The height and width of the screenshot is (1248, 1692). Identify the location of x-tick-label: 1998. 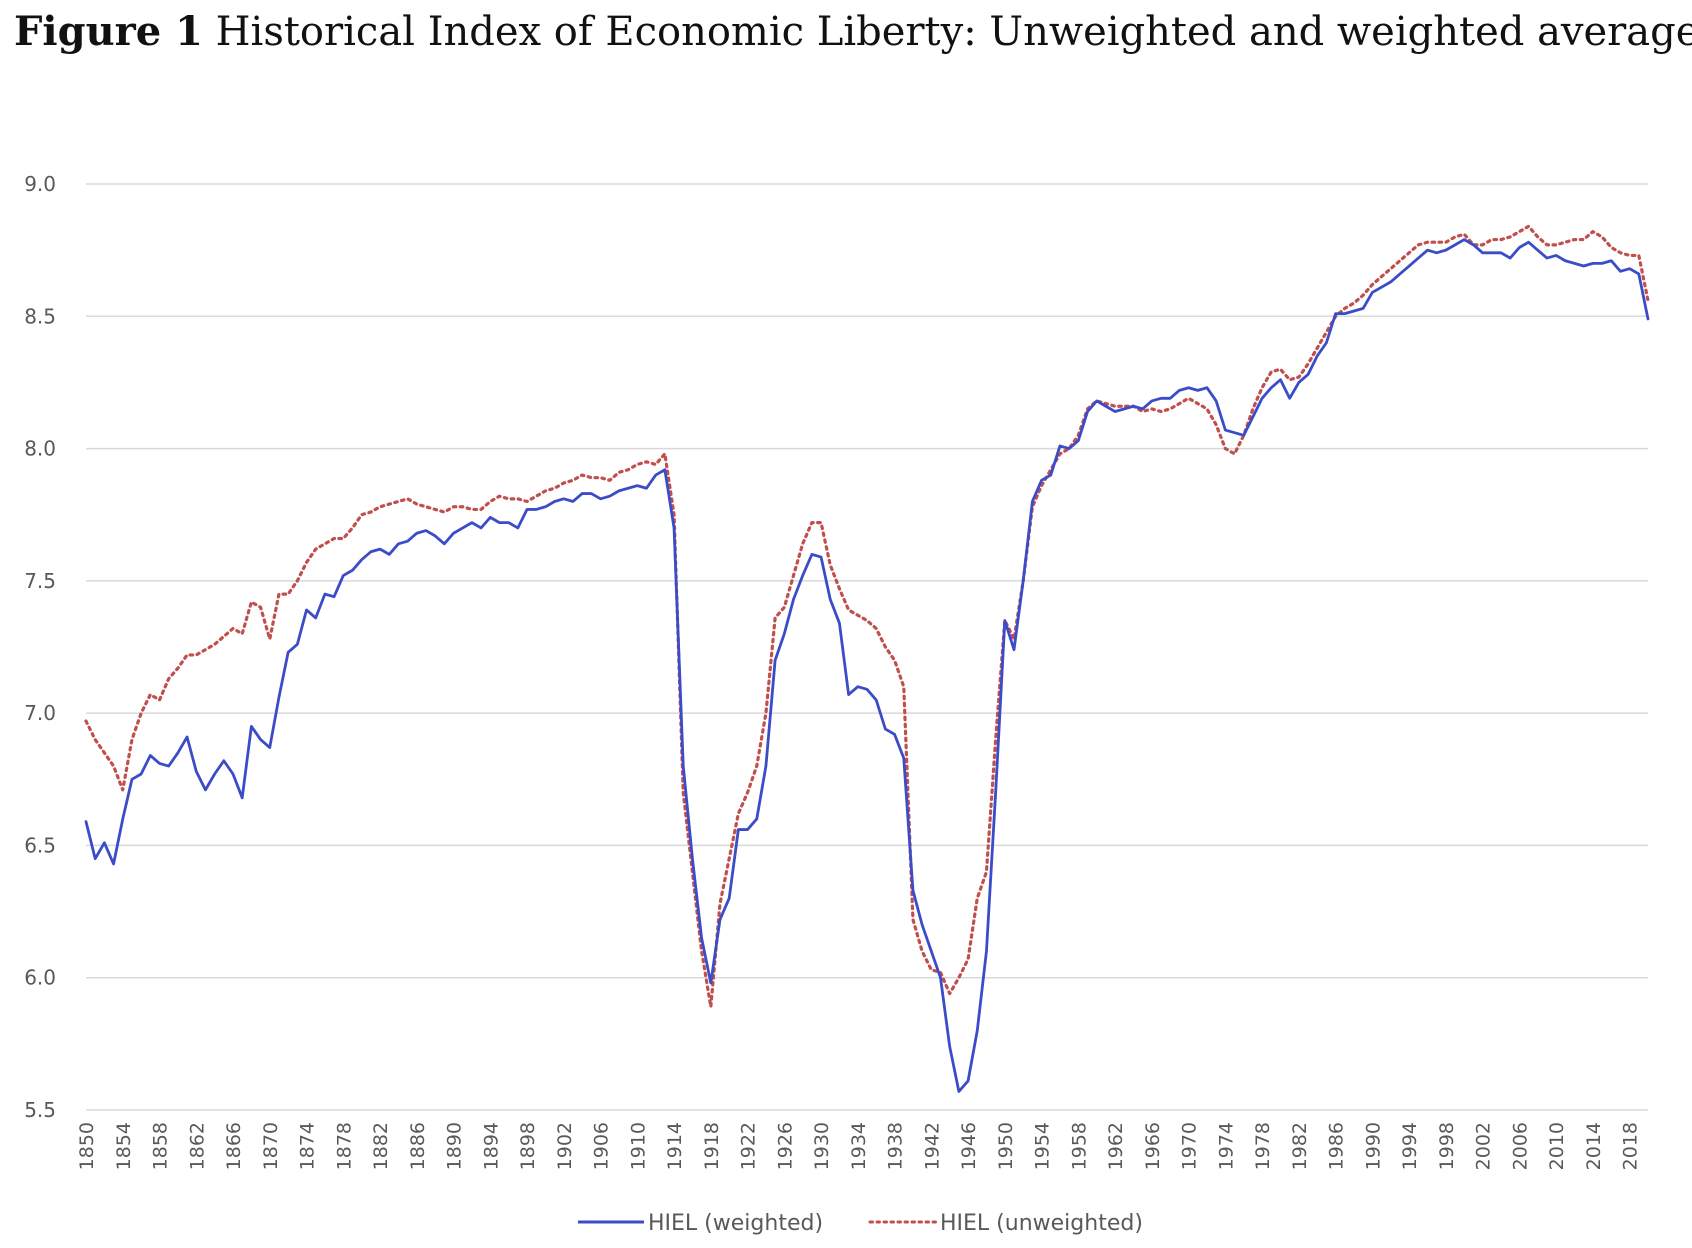
(1447, 1146).